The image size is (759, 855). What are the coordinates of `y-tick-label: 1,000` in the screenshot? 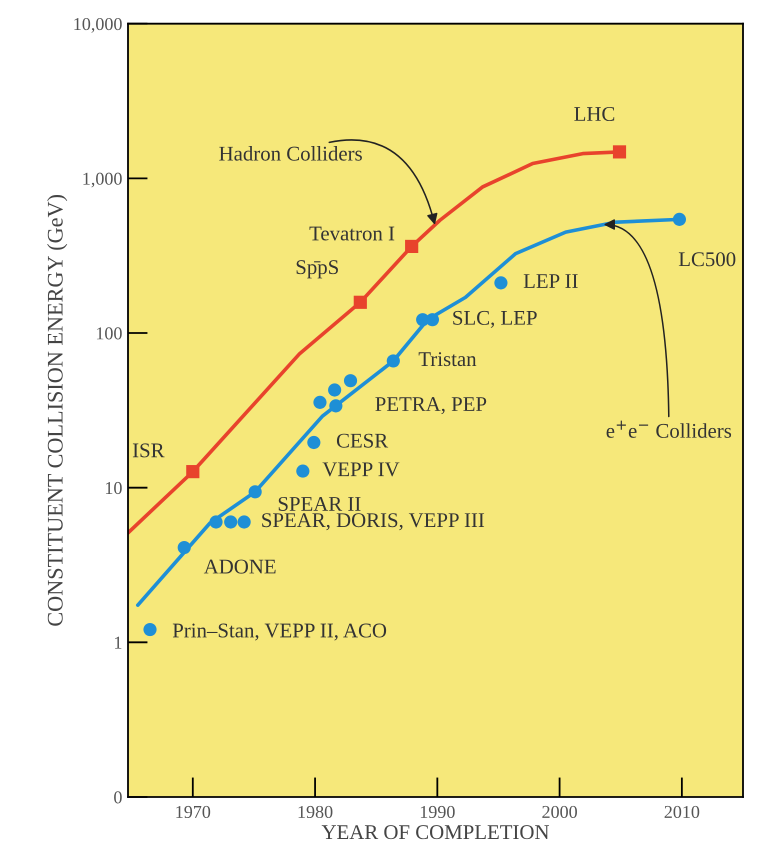 It's located at (102, 180).